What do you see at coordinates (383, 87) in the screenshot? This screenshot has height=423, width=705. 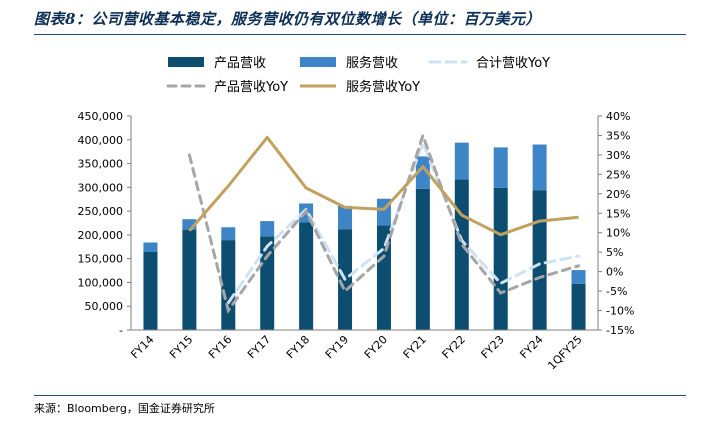 I see `legend-service-yoy-label: 服务营收YoY` at bounding box center [383, 87].